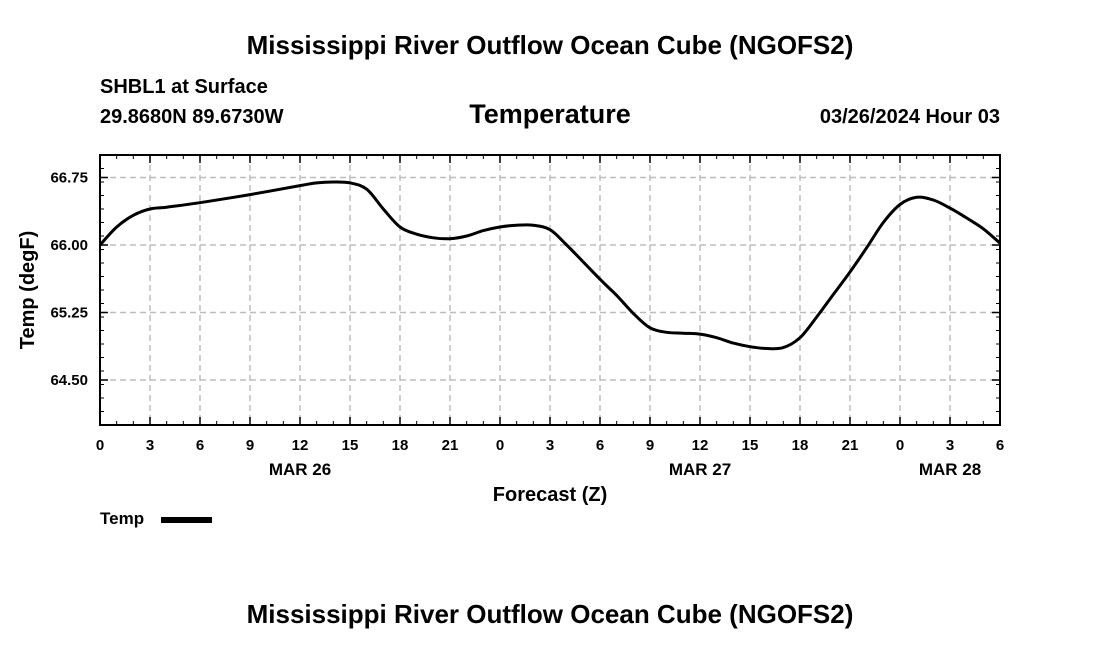 The image size is (1100, 650). I want to click on legend-label: Temp, so click(122, 518).